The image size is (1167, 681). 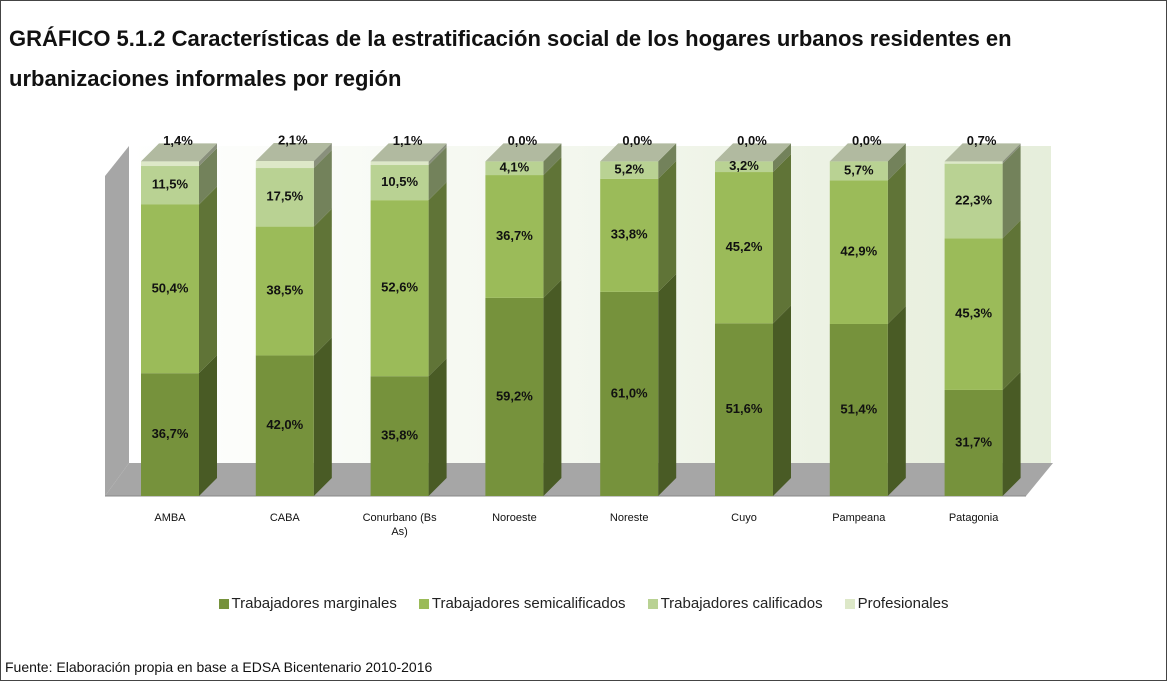 What do you see at coordinates (629, 518) in the screenshot?
I see `x-tick-label: Noreste` at bounding box center [629, 518].